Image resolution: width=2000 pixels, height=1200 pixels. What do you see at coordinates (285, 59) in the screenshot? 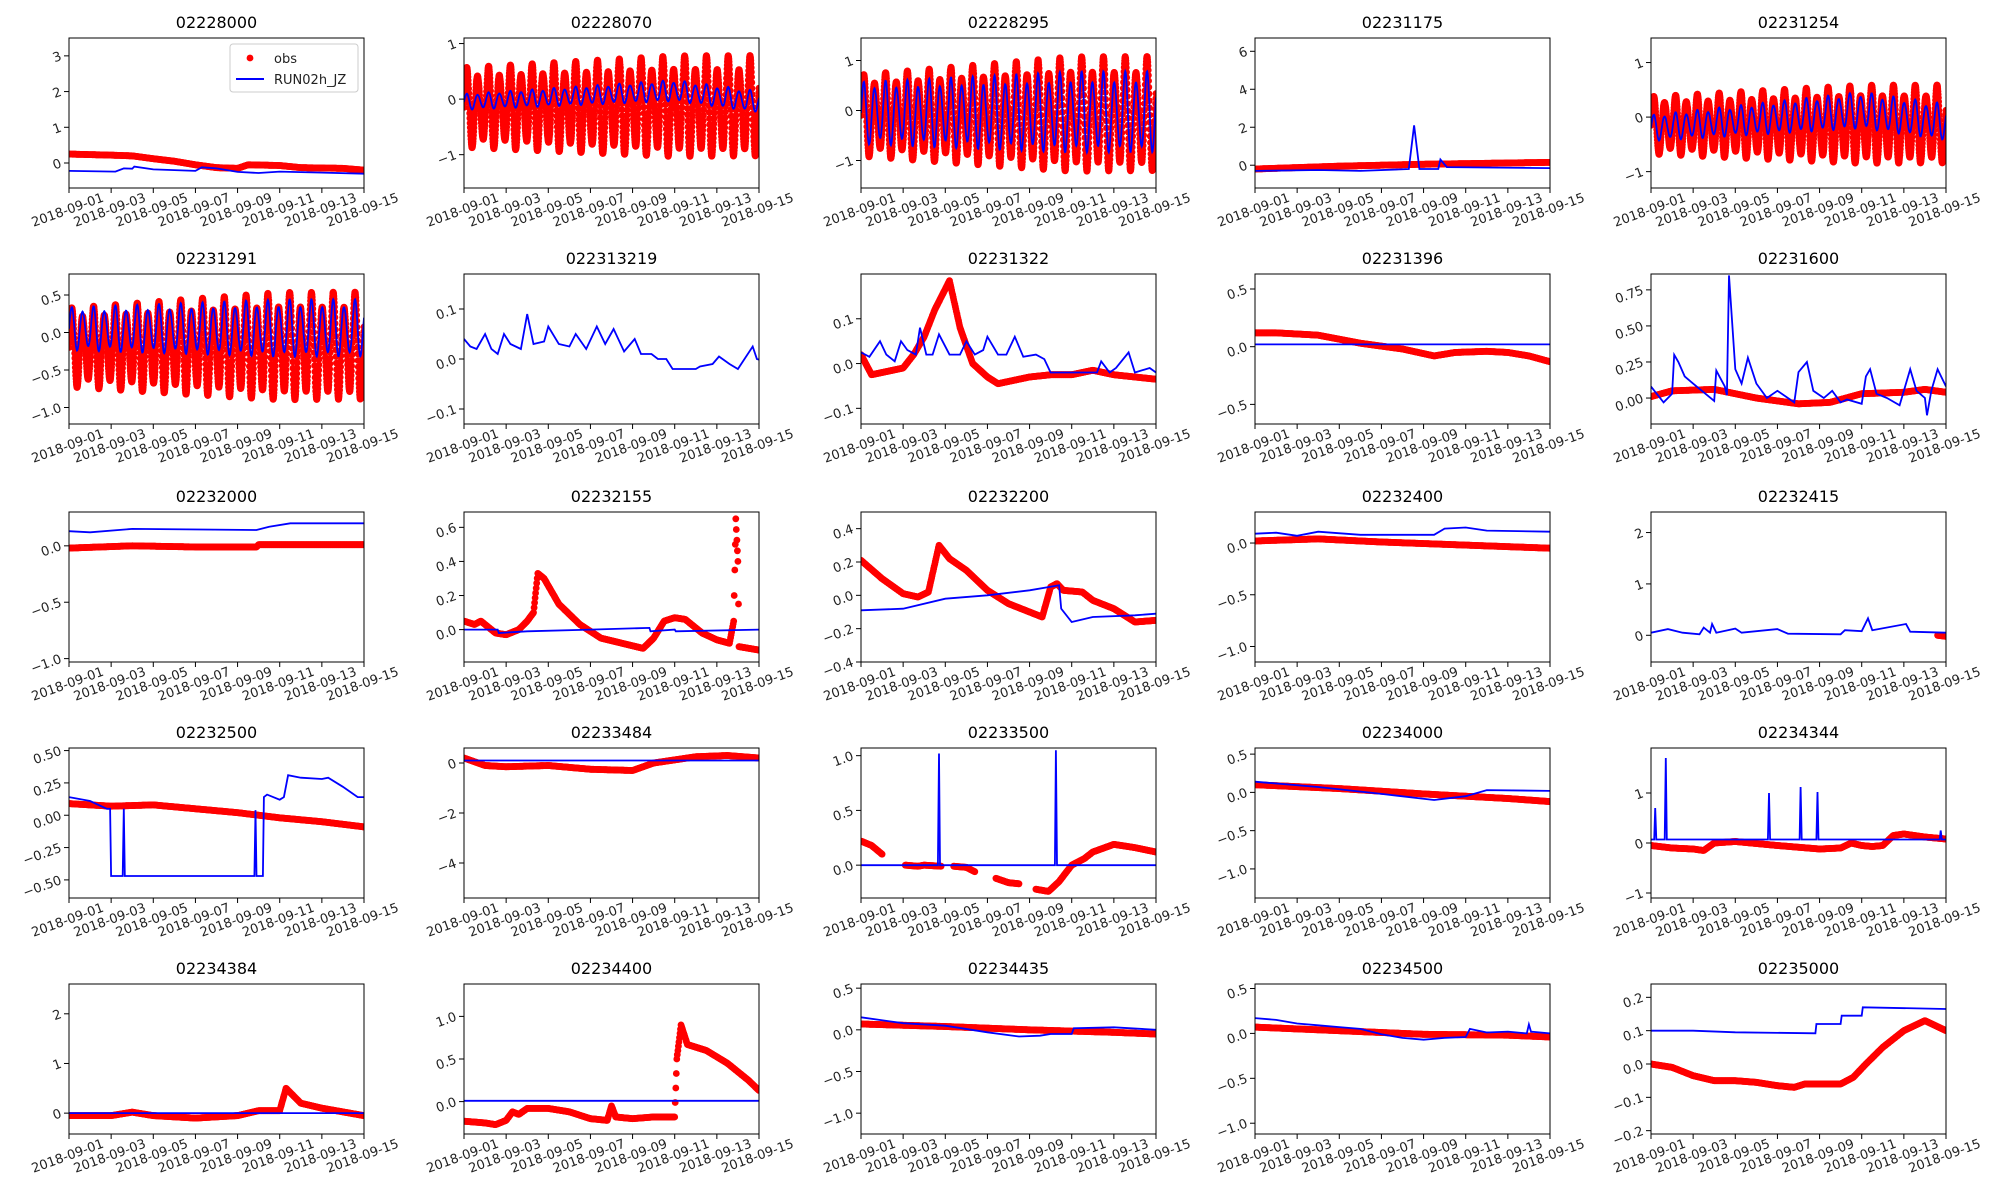
I see `legend-label-obs: obs` at bounding box center [285, 59].